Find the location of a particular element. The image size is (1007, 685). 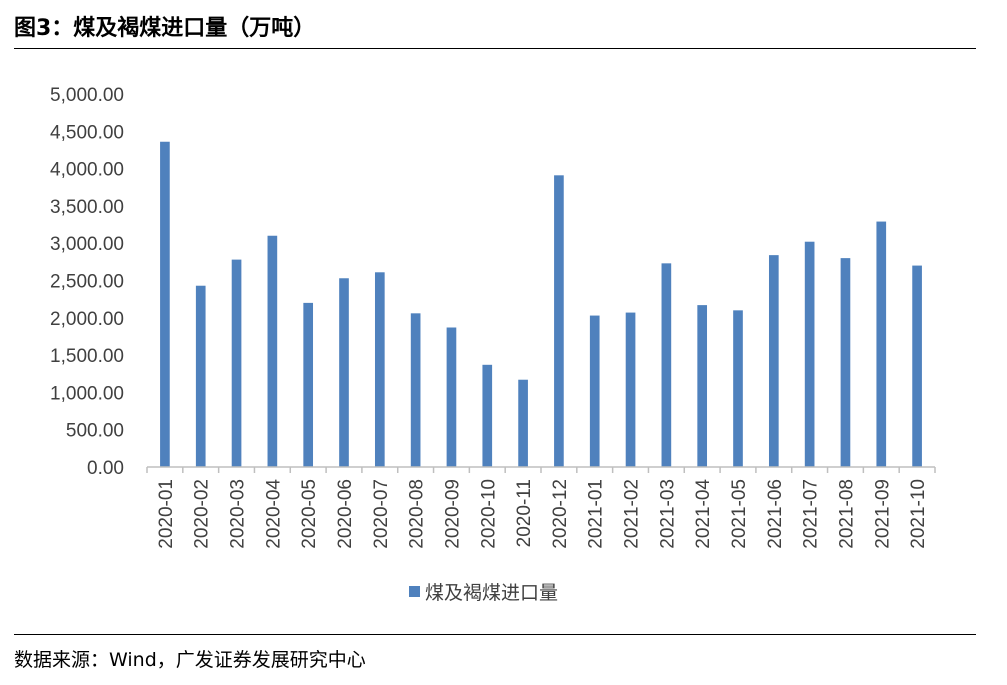

x-tick-label: 2020-07 is located at coordinates (381, 514).